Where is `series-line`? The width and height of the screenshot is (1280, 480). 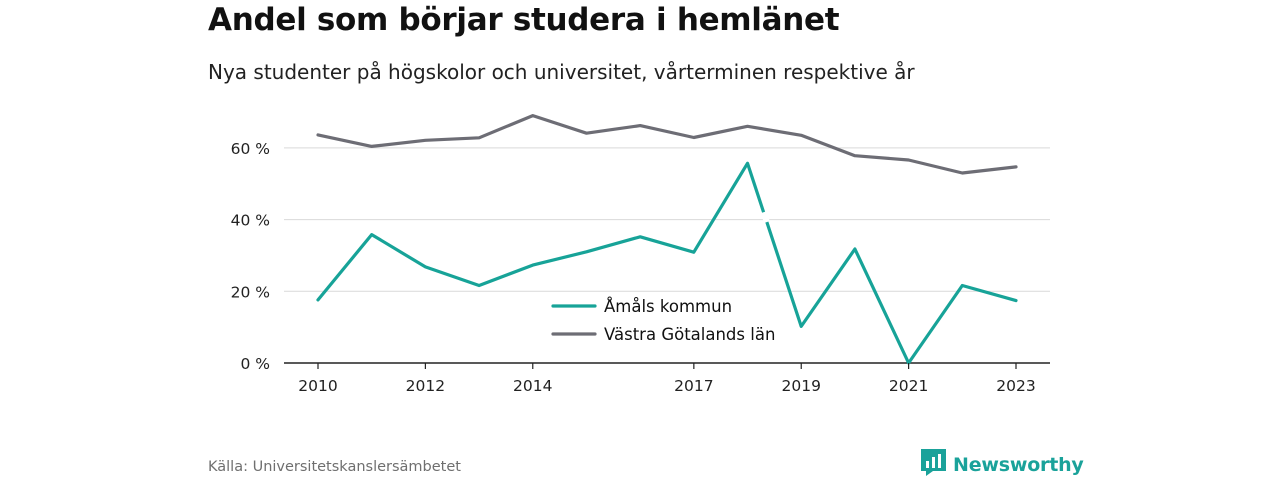
series-line is located at coordinates (667, 144).